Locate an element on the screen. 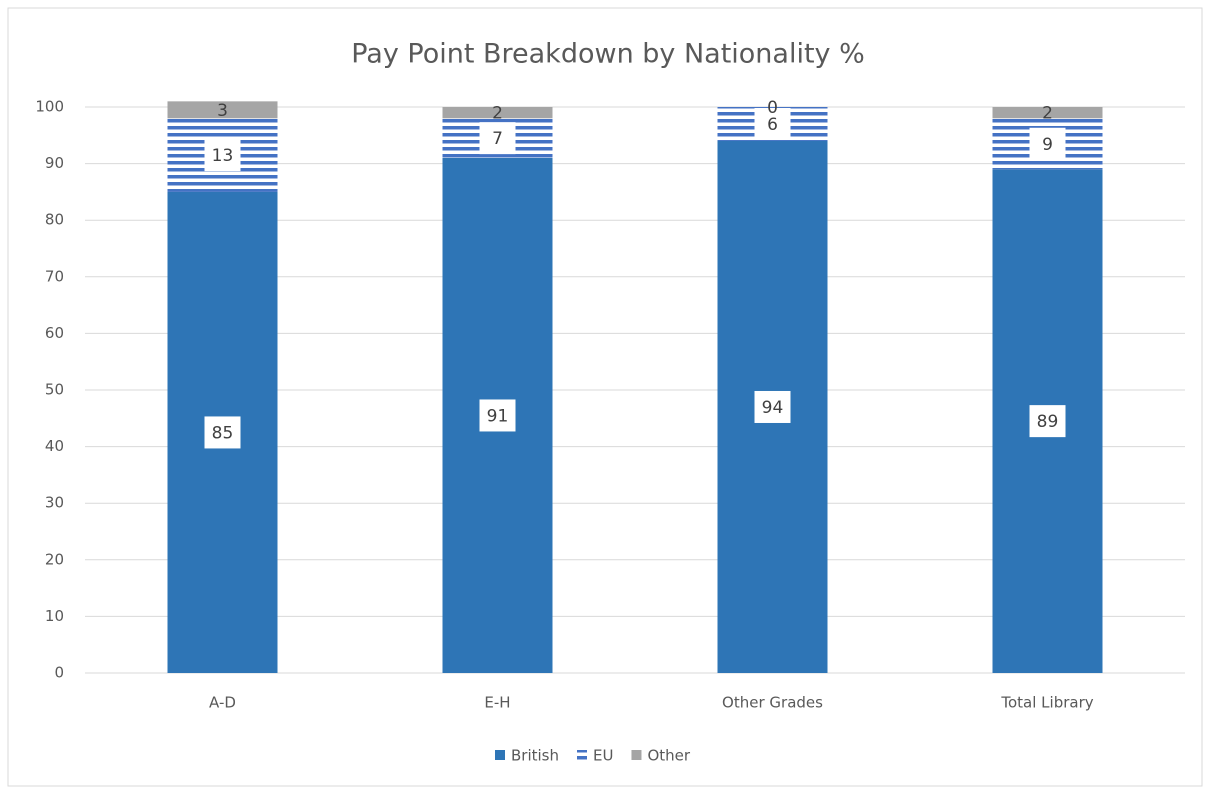 The width and height of the screenshot is (1205, 789). data-label: 0 is located at coordinates (772, 108).